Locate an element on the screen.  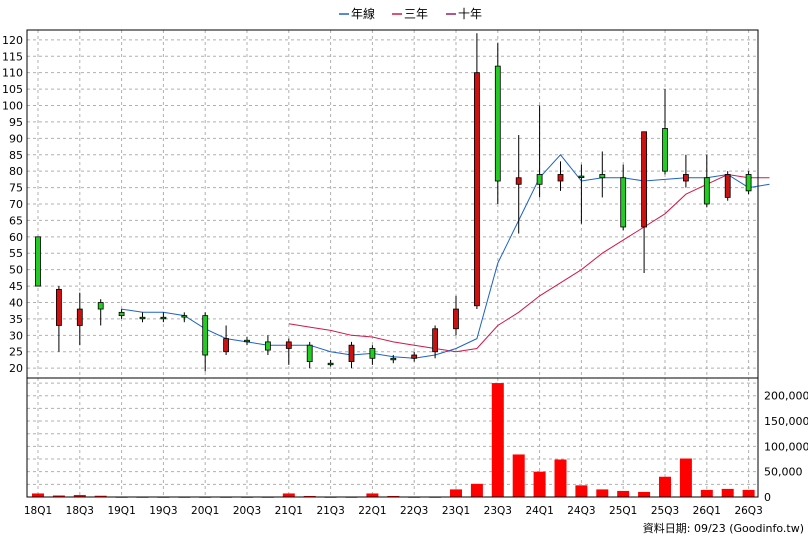
volume-tick-label: 200,000 is located at coordinates (786, 396).